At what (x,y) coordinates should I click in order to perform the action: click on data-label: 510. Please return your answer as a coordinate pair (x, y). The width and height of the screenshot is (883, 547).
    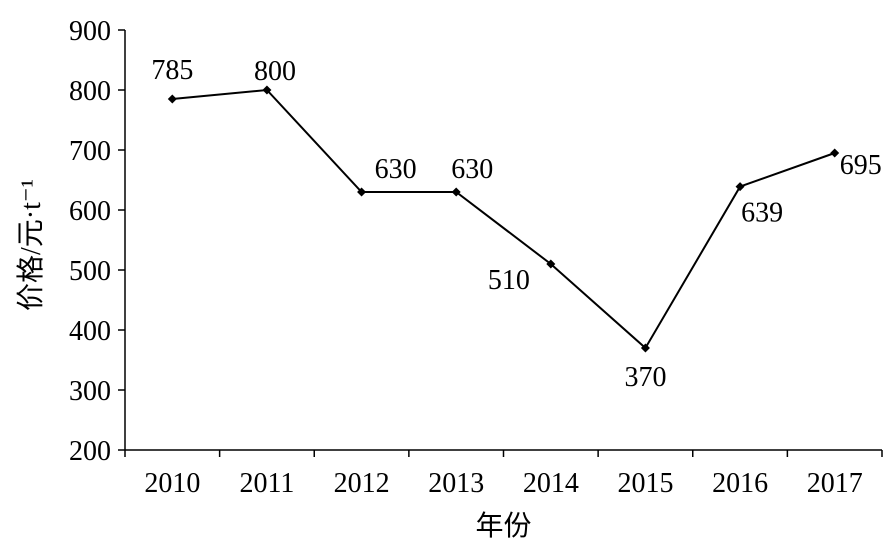
    Looking at the image, I should click on (509, 280).